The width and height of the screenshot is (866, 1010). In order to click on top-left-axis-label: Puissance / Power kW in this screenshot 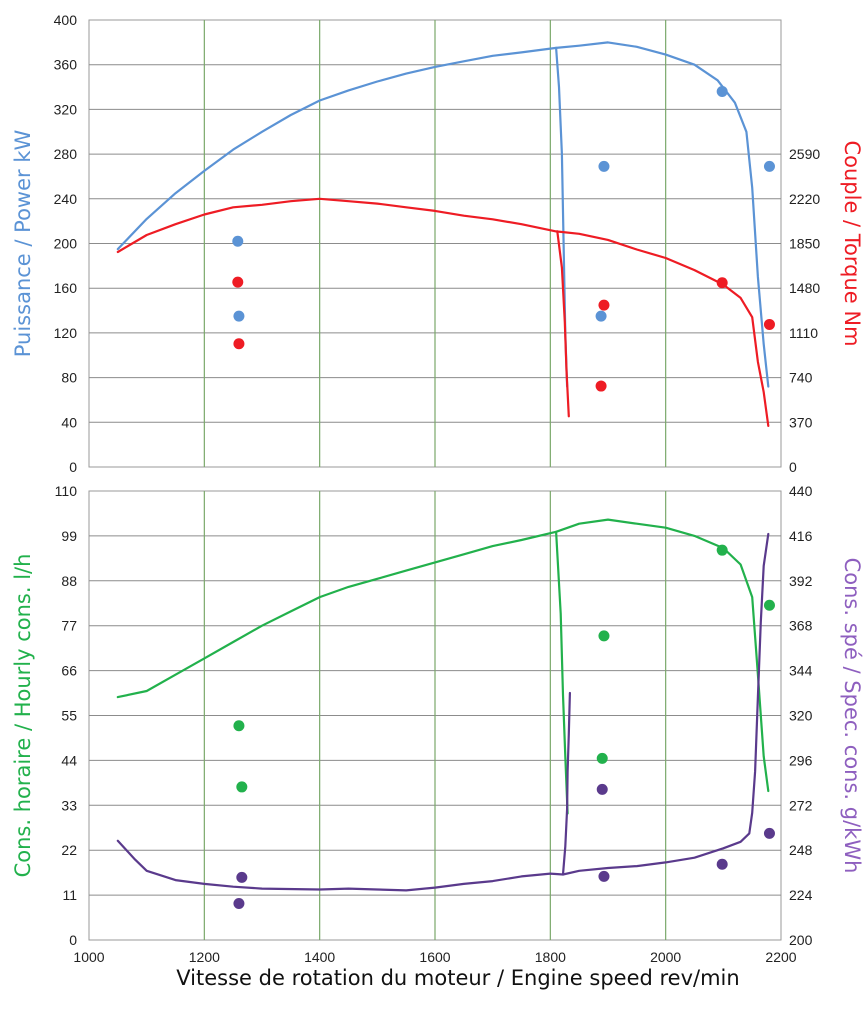, I will do `click(23, 244)`.